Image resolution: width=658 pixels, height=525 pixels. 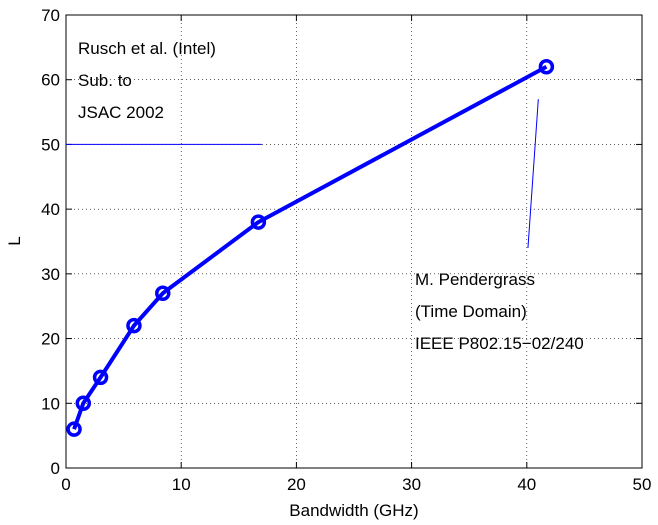 I want to click on x-tick-label: 10, so click(x=181, y=484).